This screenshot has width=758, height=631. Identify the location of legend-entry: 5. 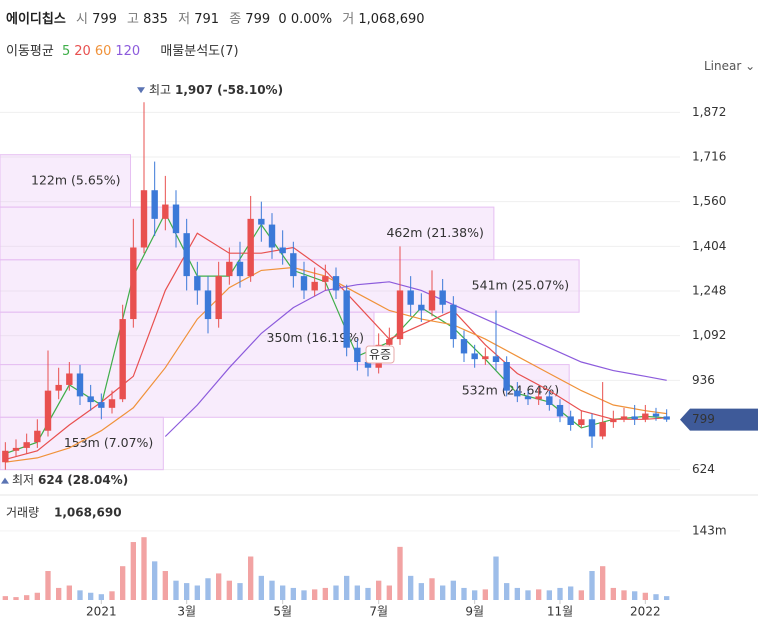
(66, 51).